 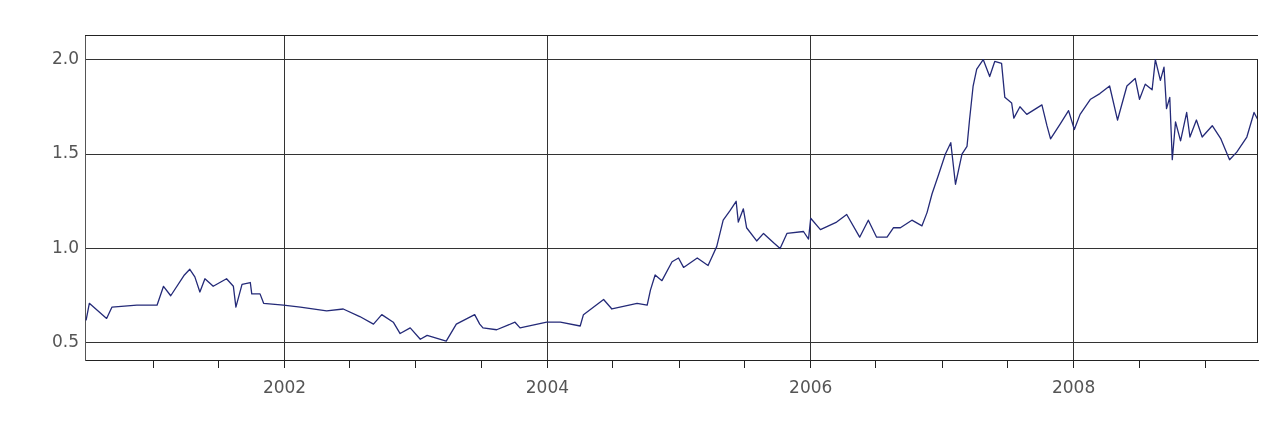 I want to click on y-tick-label: 1.0, so click(x=65, y=246).